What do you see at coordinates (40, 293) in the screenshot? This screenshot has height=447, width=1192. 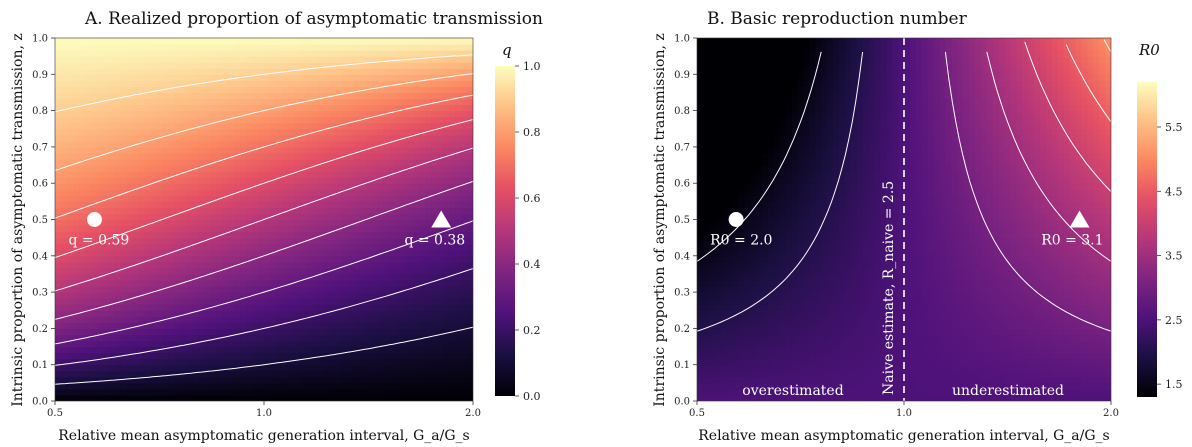 I see `y-tick-label: 0.3` at bounding box center [40, 293].